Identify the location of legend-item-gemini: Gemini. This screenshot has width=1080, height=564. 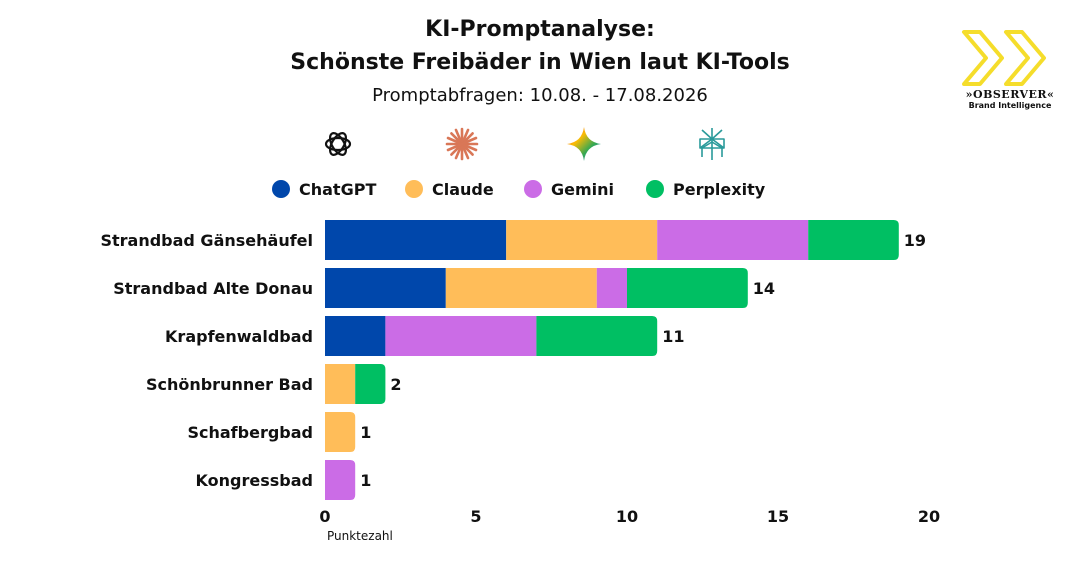
(569, 189).